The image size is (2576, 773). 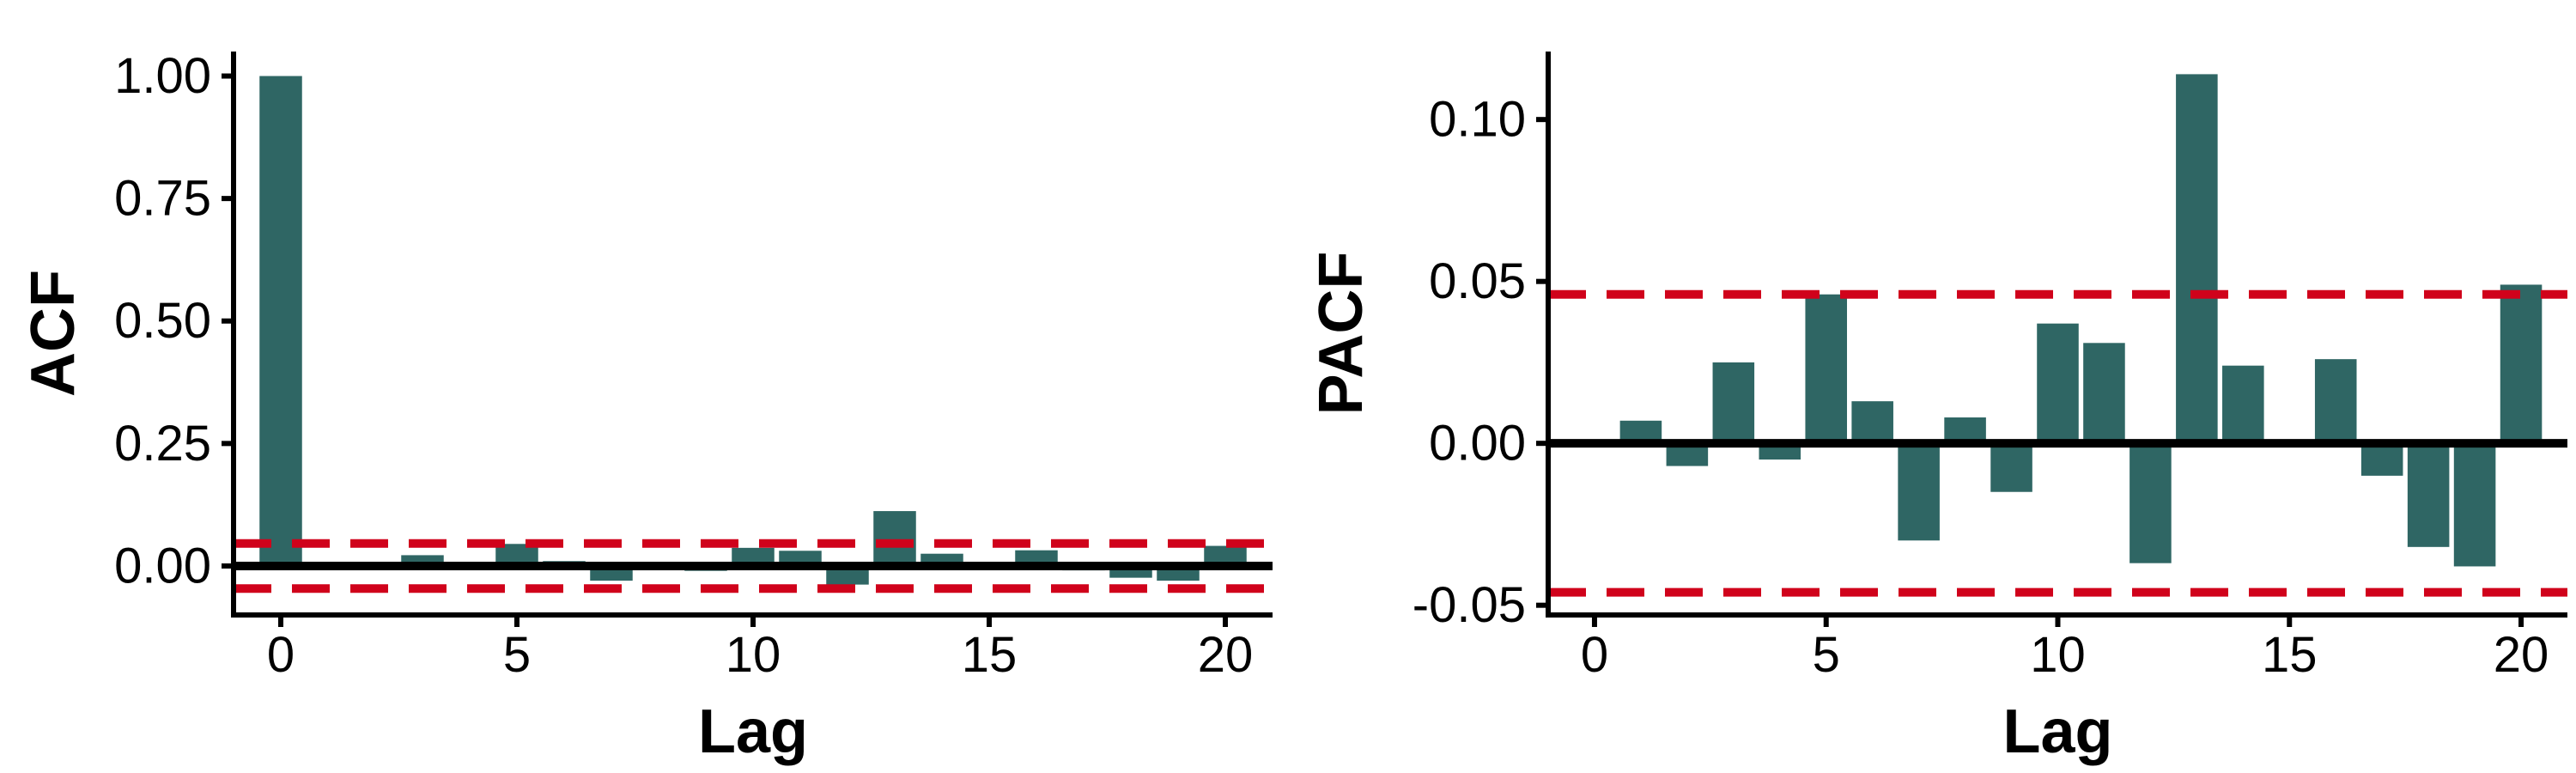 I want to click on acf-y-tick-label: 0.00, so click(x=162, y=565).